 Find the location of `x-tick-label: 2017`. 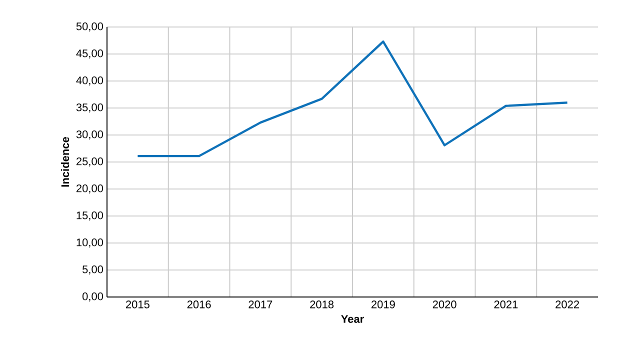

x-tick-label: 2017 is located at coordinates (260, 304).